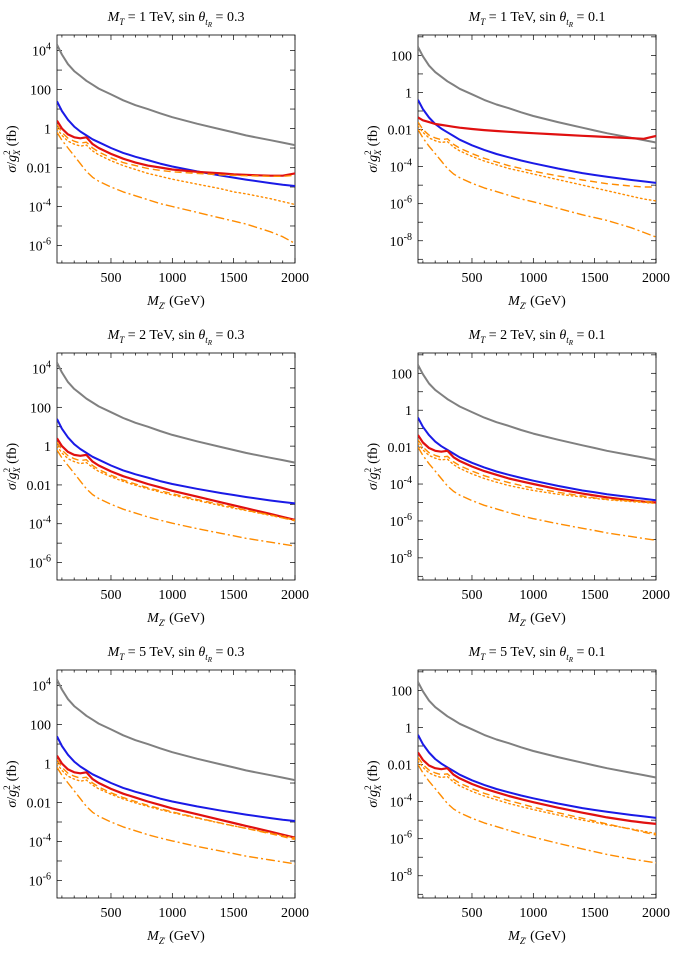 The width and height of the screenshot is (681, 957). What do you see at coordinates (537, 19) in the screenshot?
I see `chart-title: MT = 1 TeV, sin θtR = 0.1` at bounding box center [537, 19].